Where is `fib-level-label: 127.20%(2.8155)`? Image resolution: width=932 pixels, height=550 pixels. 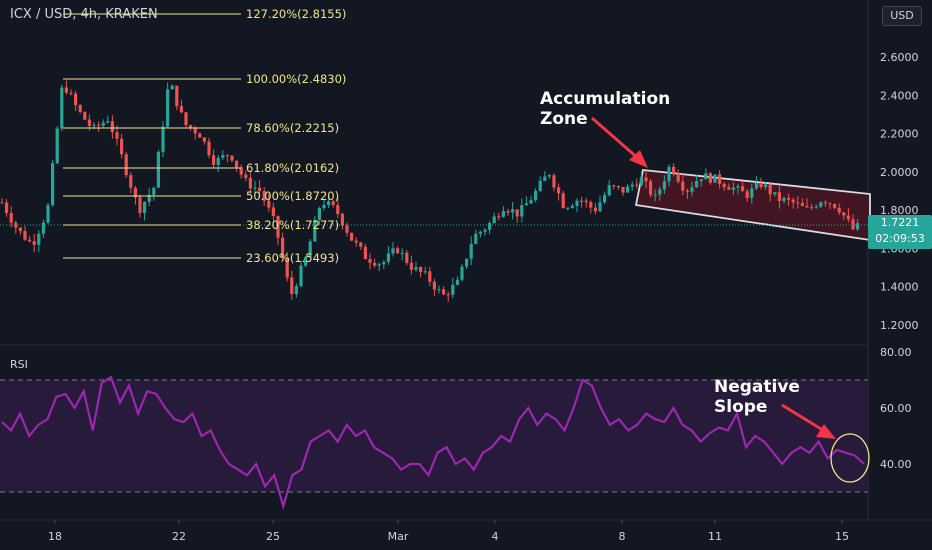 fib-level-label: 127.20%(2.8155) is located at coordinates (296, 14).